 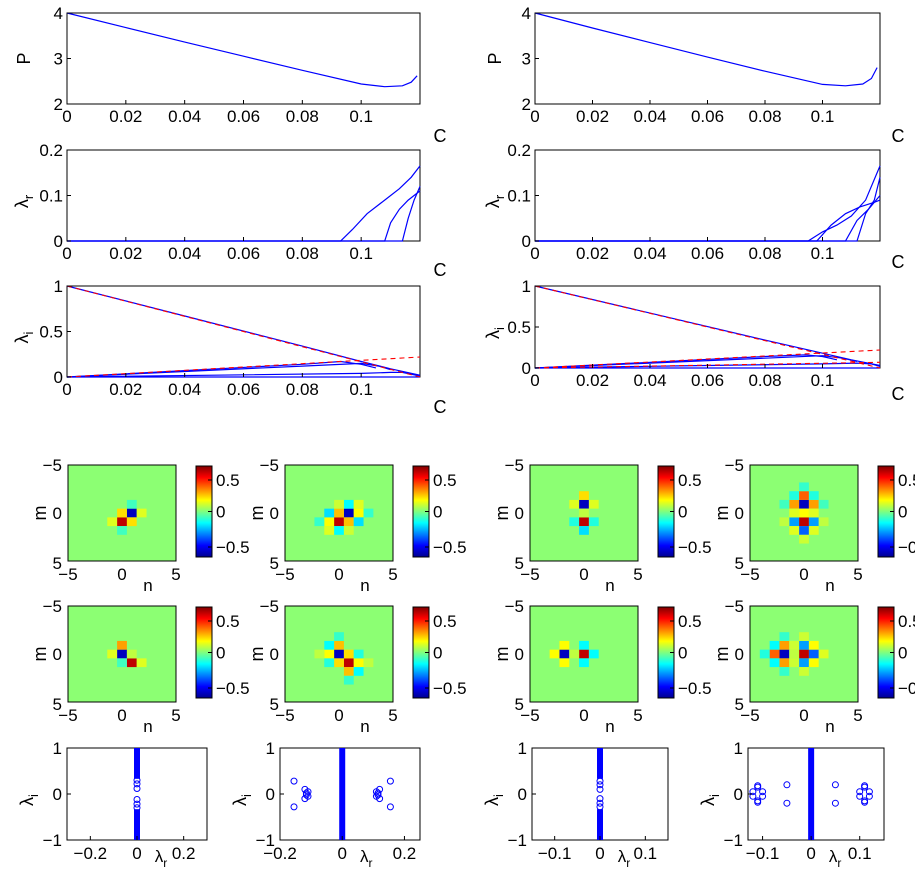 I want to click on colorbar-tick-label-H8-0: 0.5, so click(x=906, y=621).